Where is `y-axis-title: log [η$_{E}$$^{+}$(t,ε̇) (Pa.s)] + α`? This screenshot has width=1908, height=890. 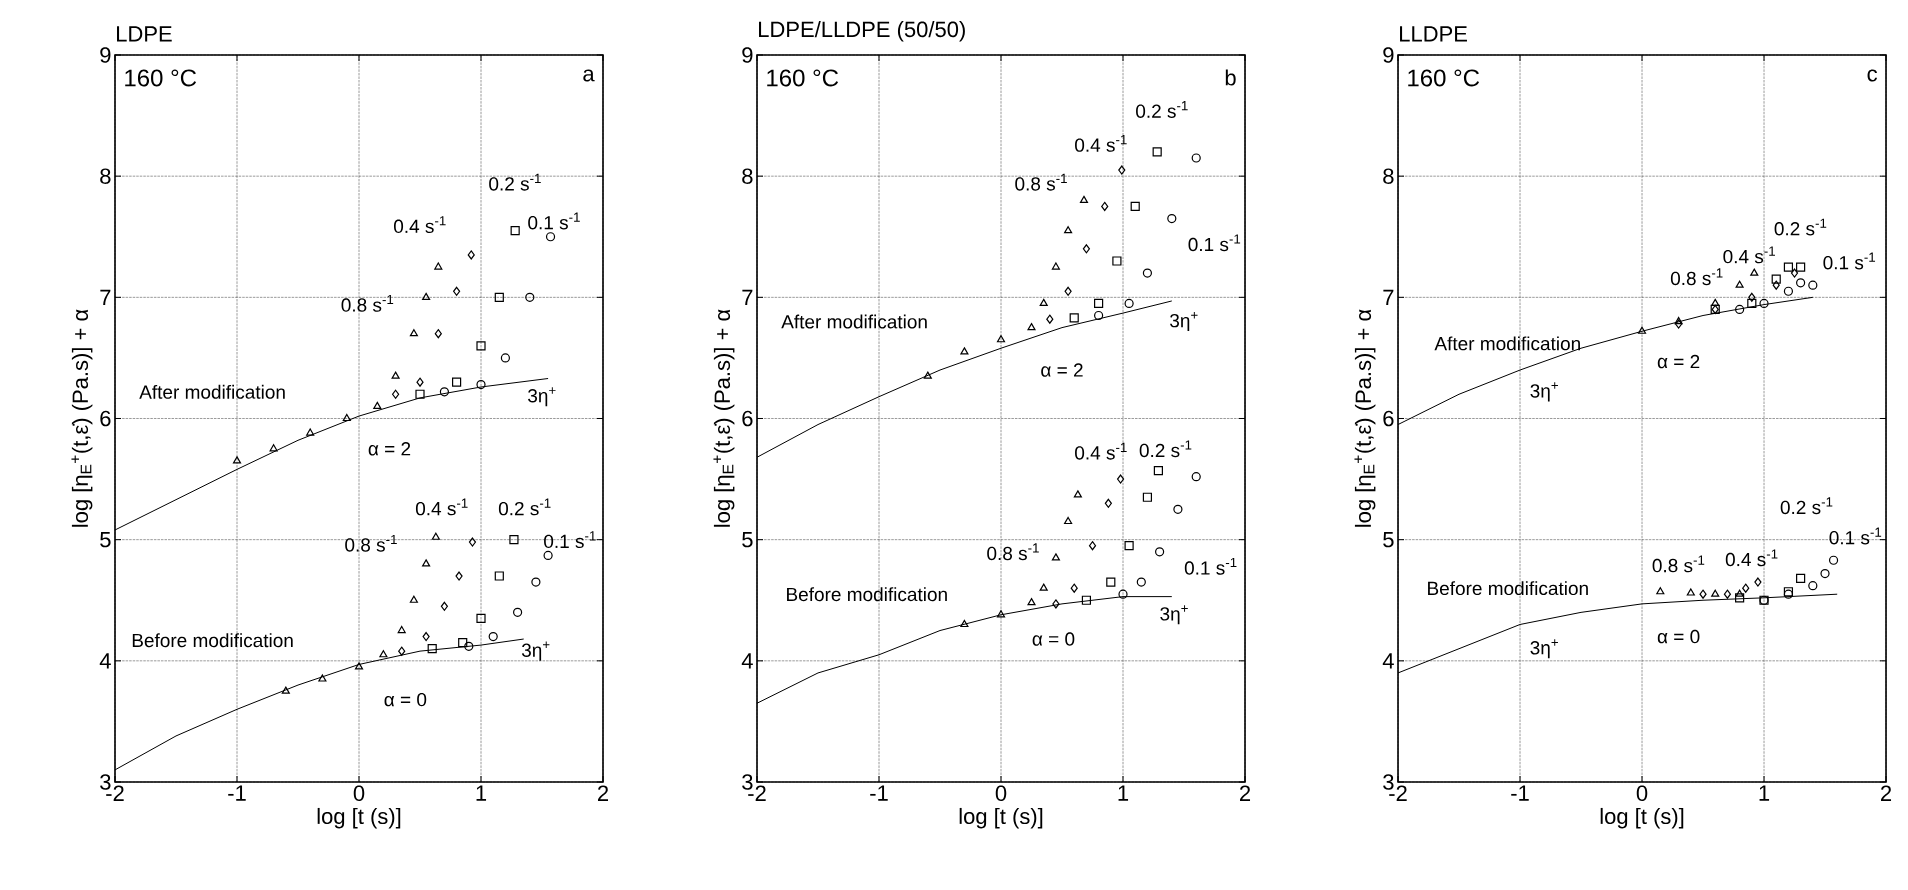
y-axis-title: log [η$_{E}$$^{+}$(t,ε̇) (Pa.s)] + α is located at coordinates (724, 418).